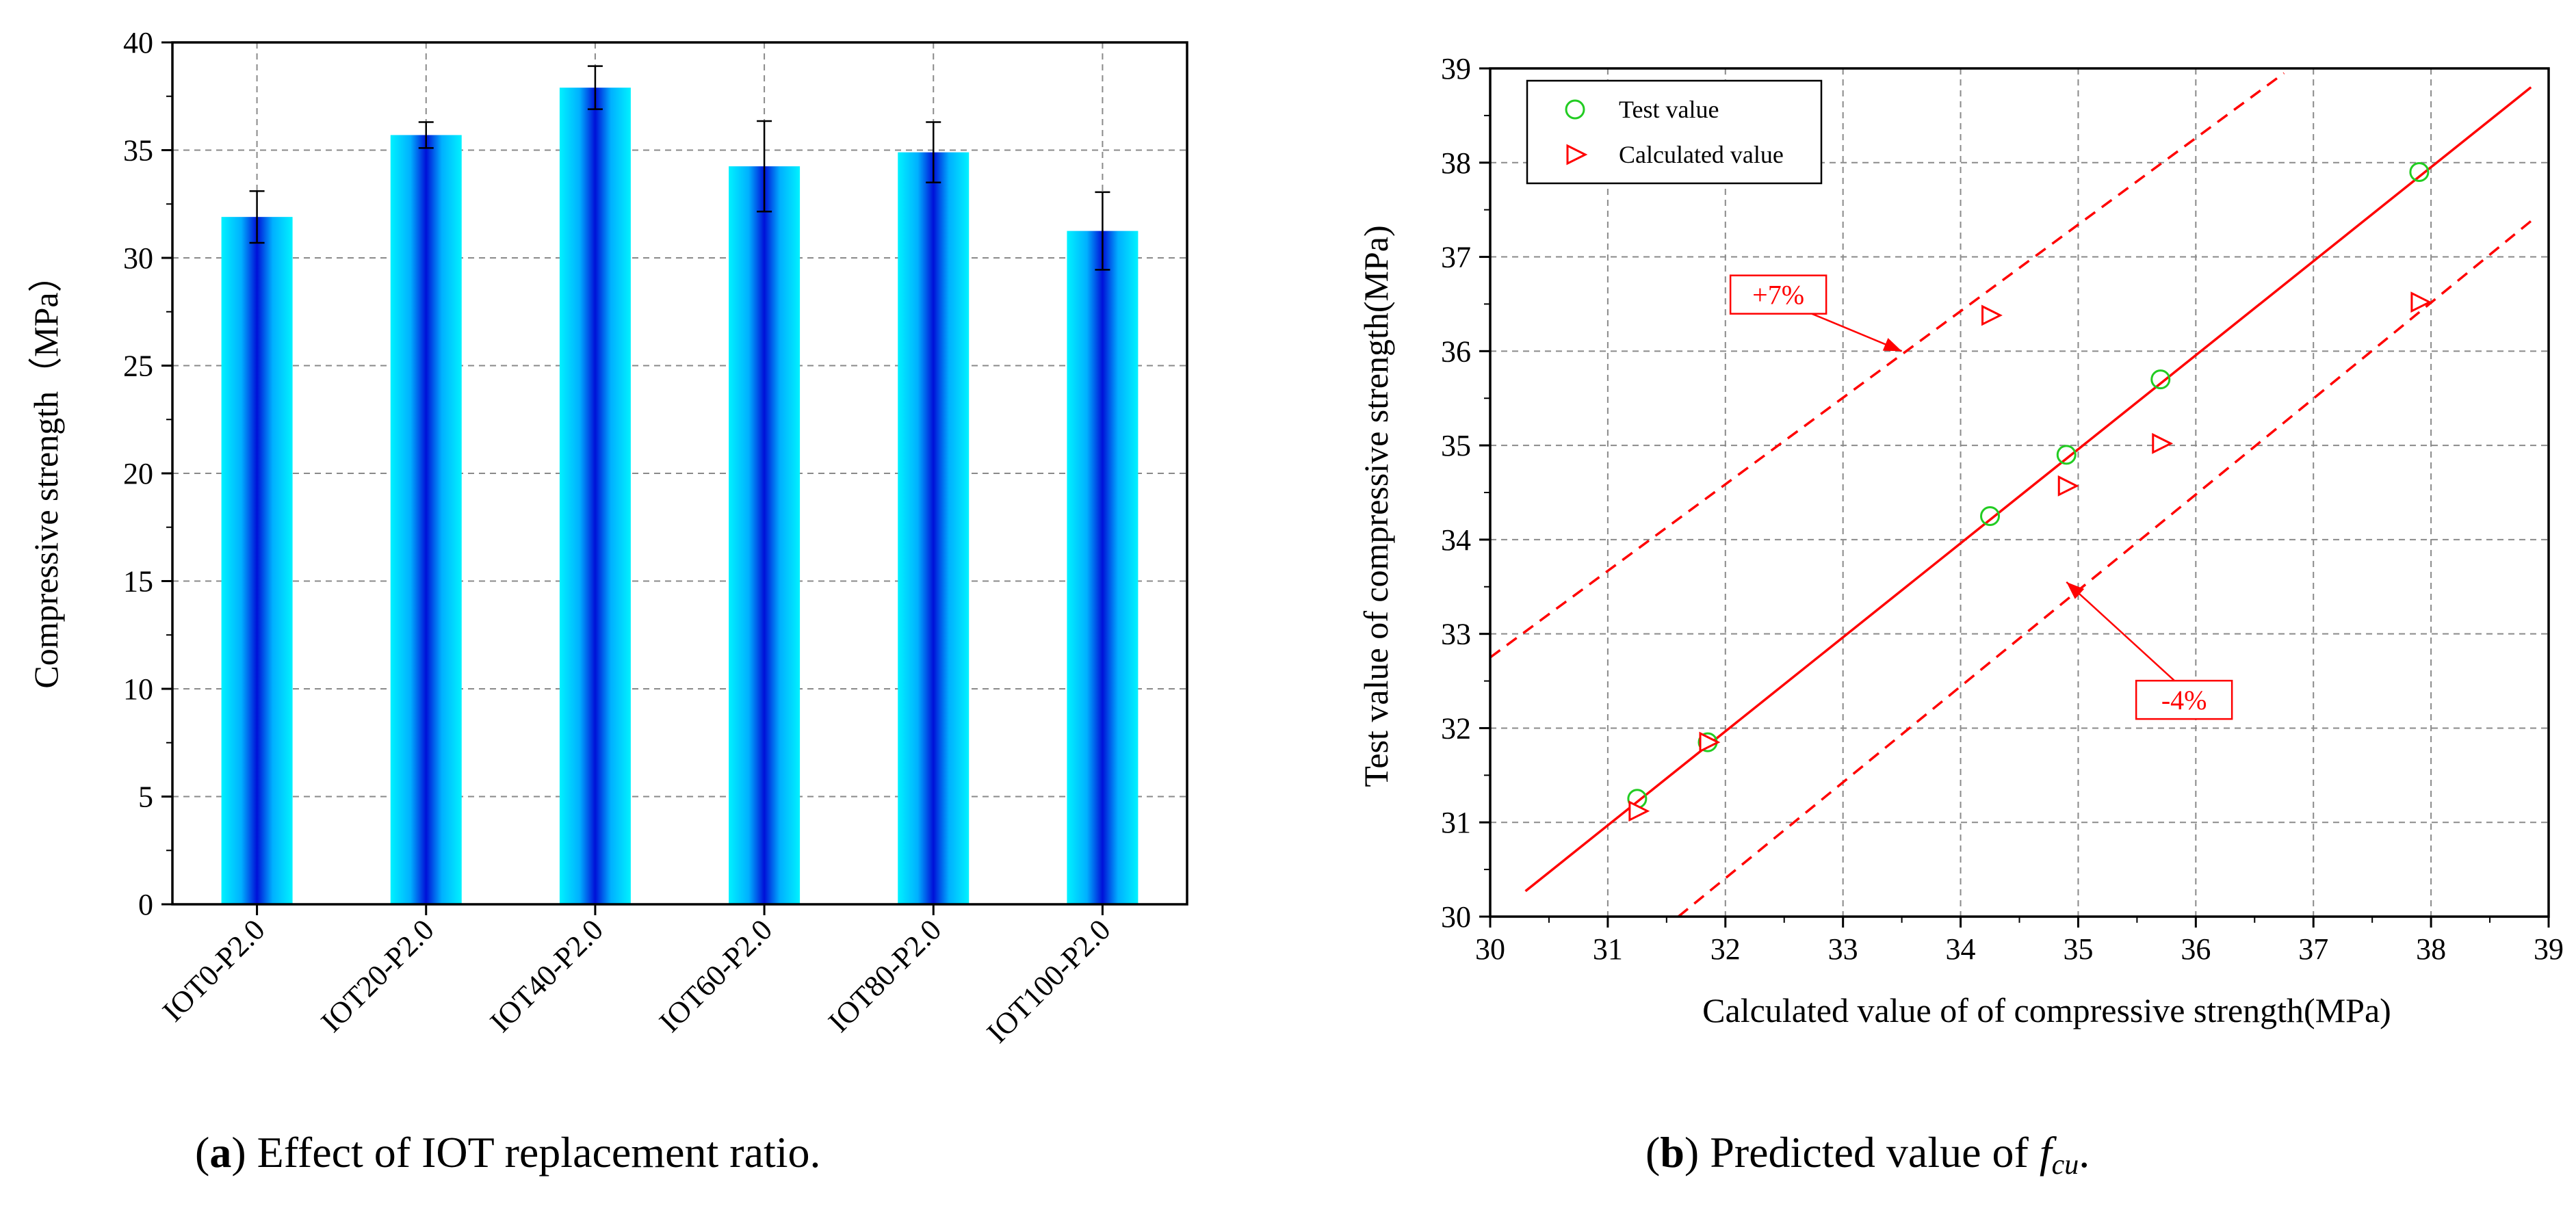 This screenshot has width=2576, height=1221. I want to click on y-tick-label: 15, so click(138, 582).